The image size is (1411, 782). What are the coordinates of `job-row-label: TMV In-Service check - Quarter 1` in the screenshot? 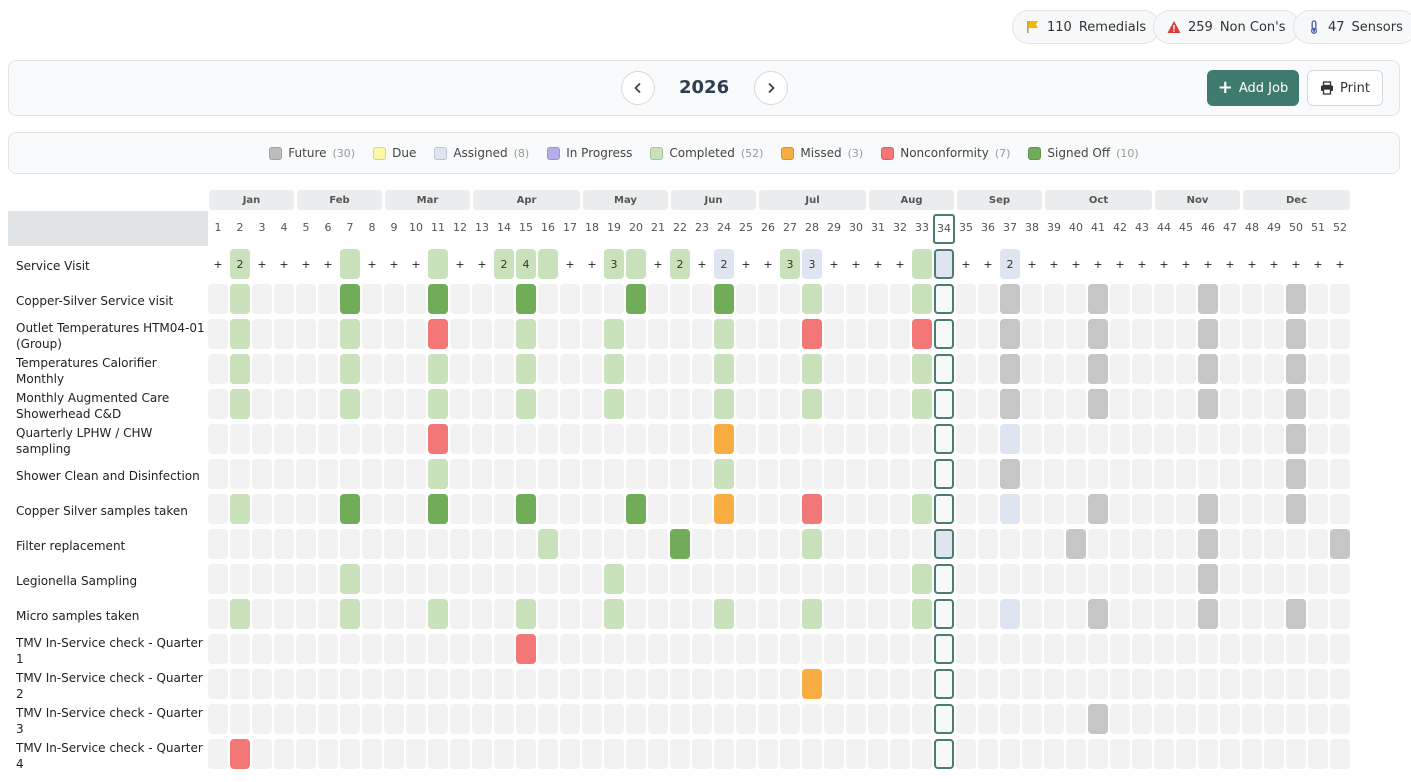 It's located at (109, 651).